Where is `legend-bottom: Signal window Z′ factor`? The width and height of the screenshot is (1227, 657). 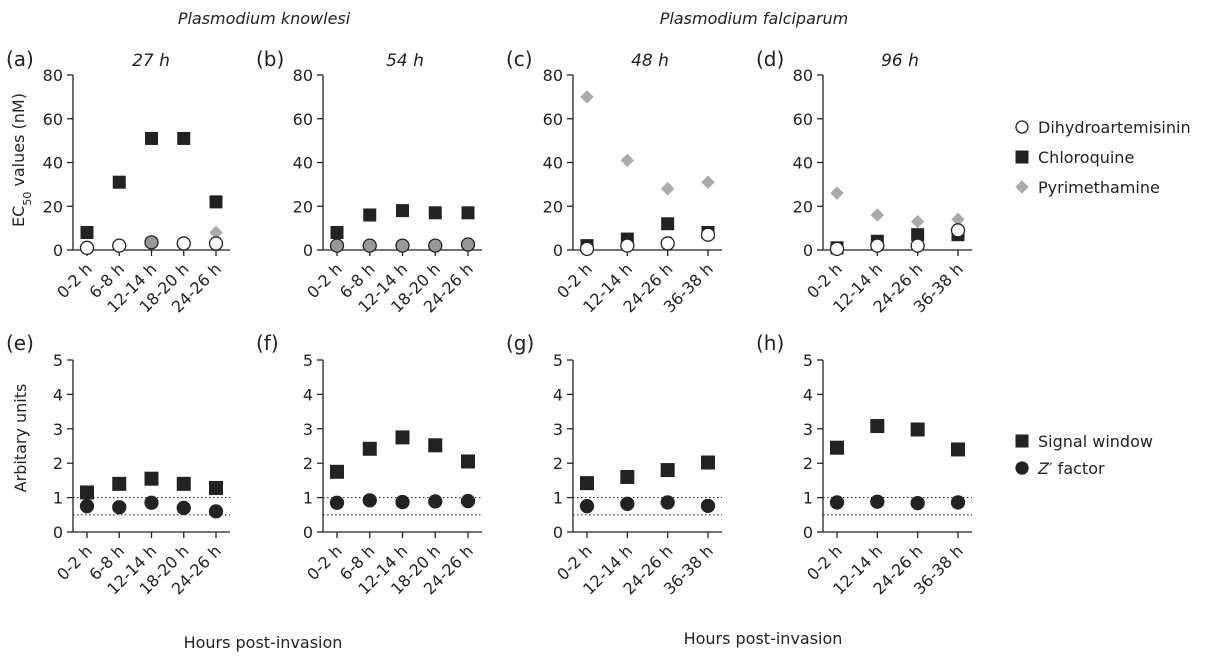
legend-bottom: Signal window Z′ factor is located at coordinates (1084, 455).